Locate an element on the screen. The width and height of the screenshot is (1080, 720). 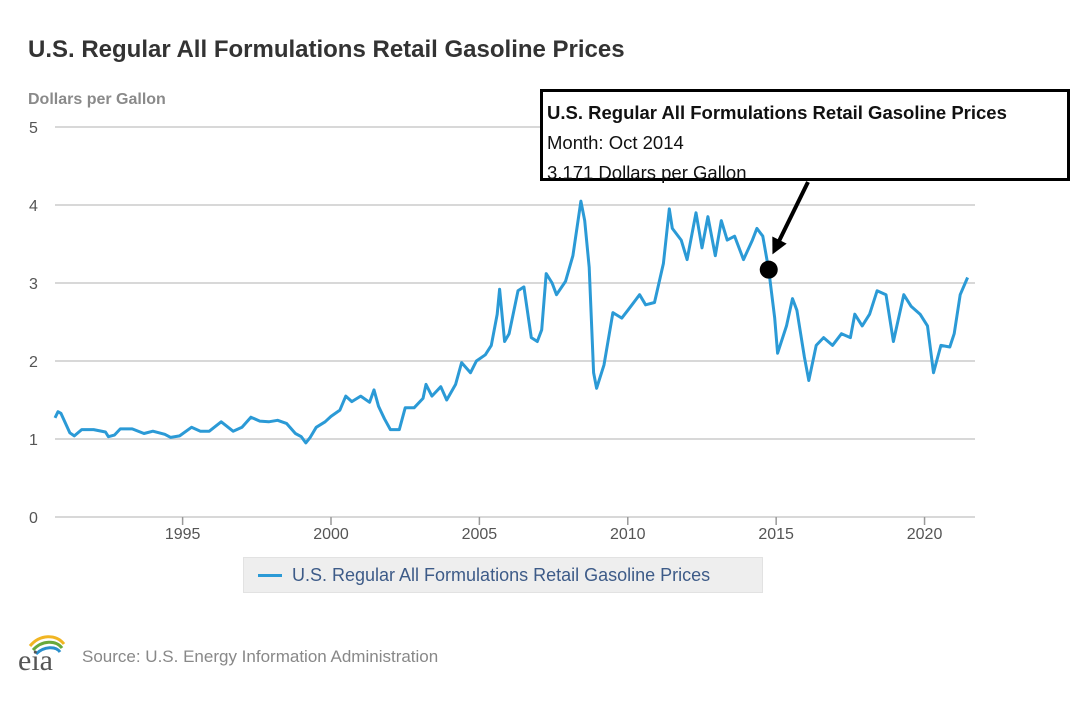
y-axis-label: Dollars per Gallon is located at coordinates (97, 99).